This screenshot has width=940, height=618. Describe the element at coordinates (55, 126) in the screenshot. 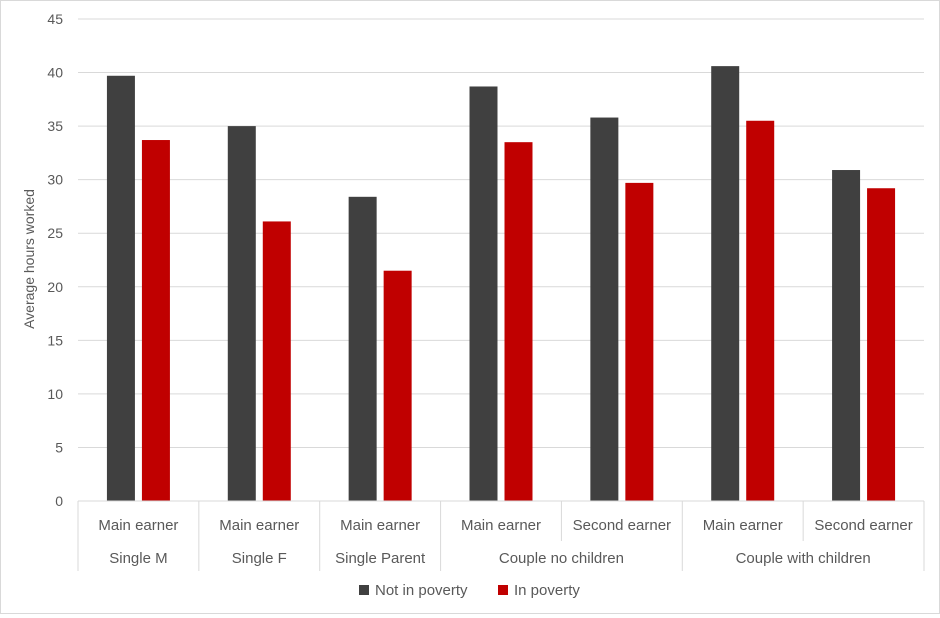

I see `y-tick-label: 35` at that location.